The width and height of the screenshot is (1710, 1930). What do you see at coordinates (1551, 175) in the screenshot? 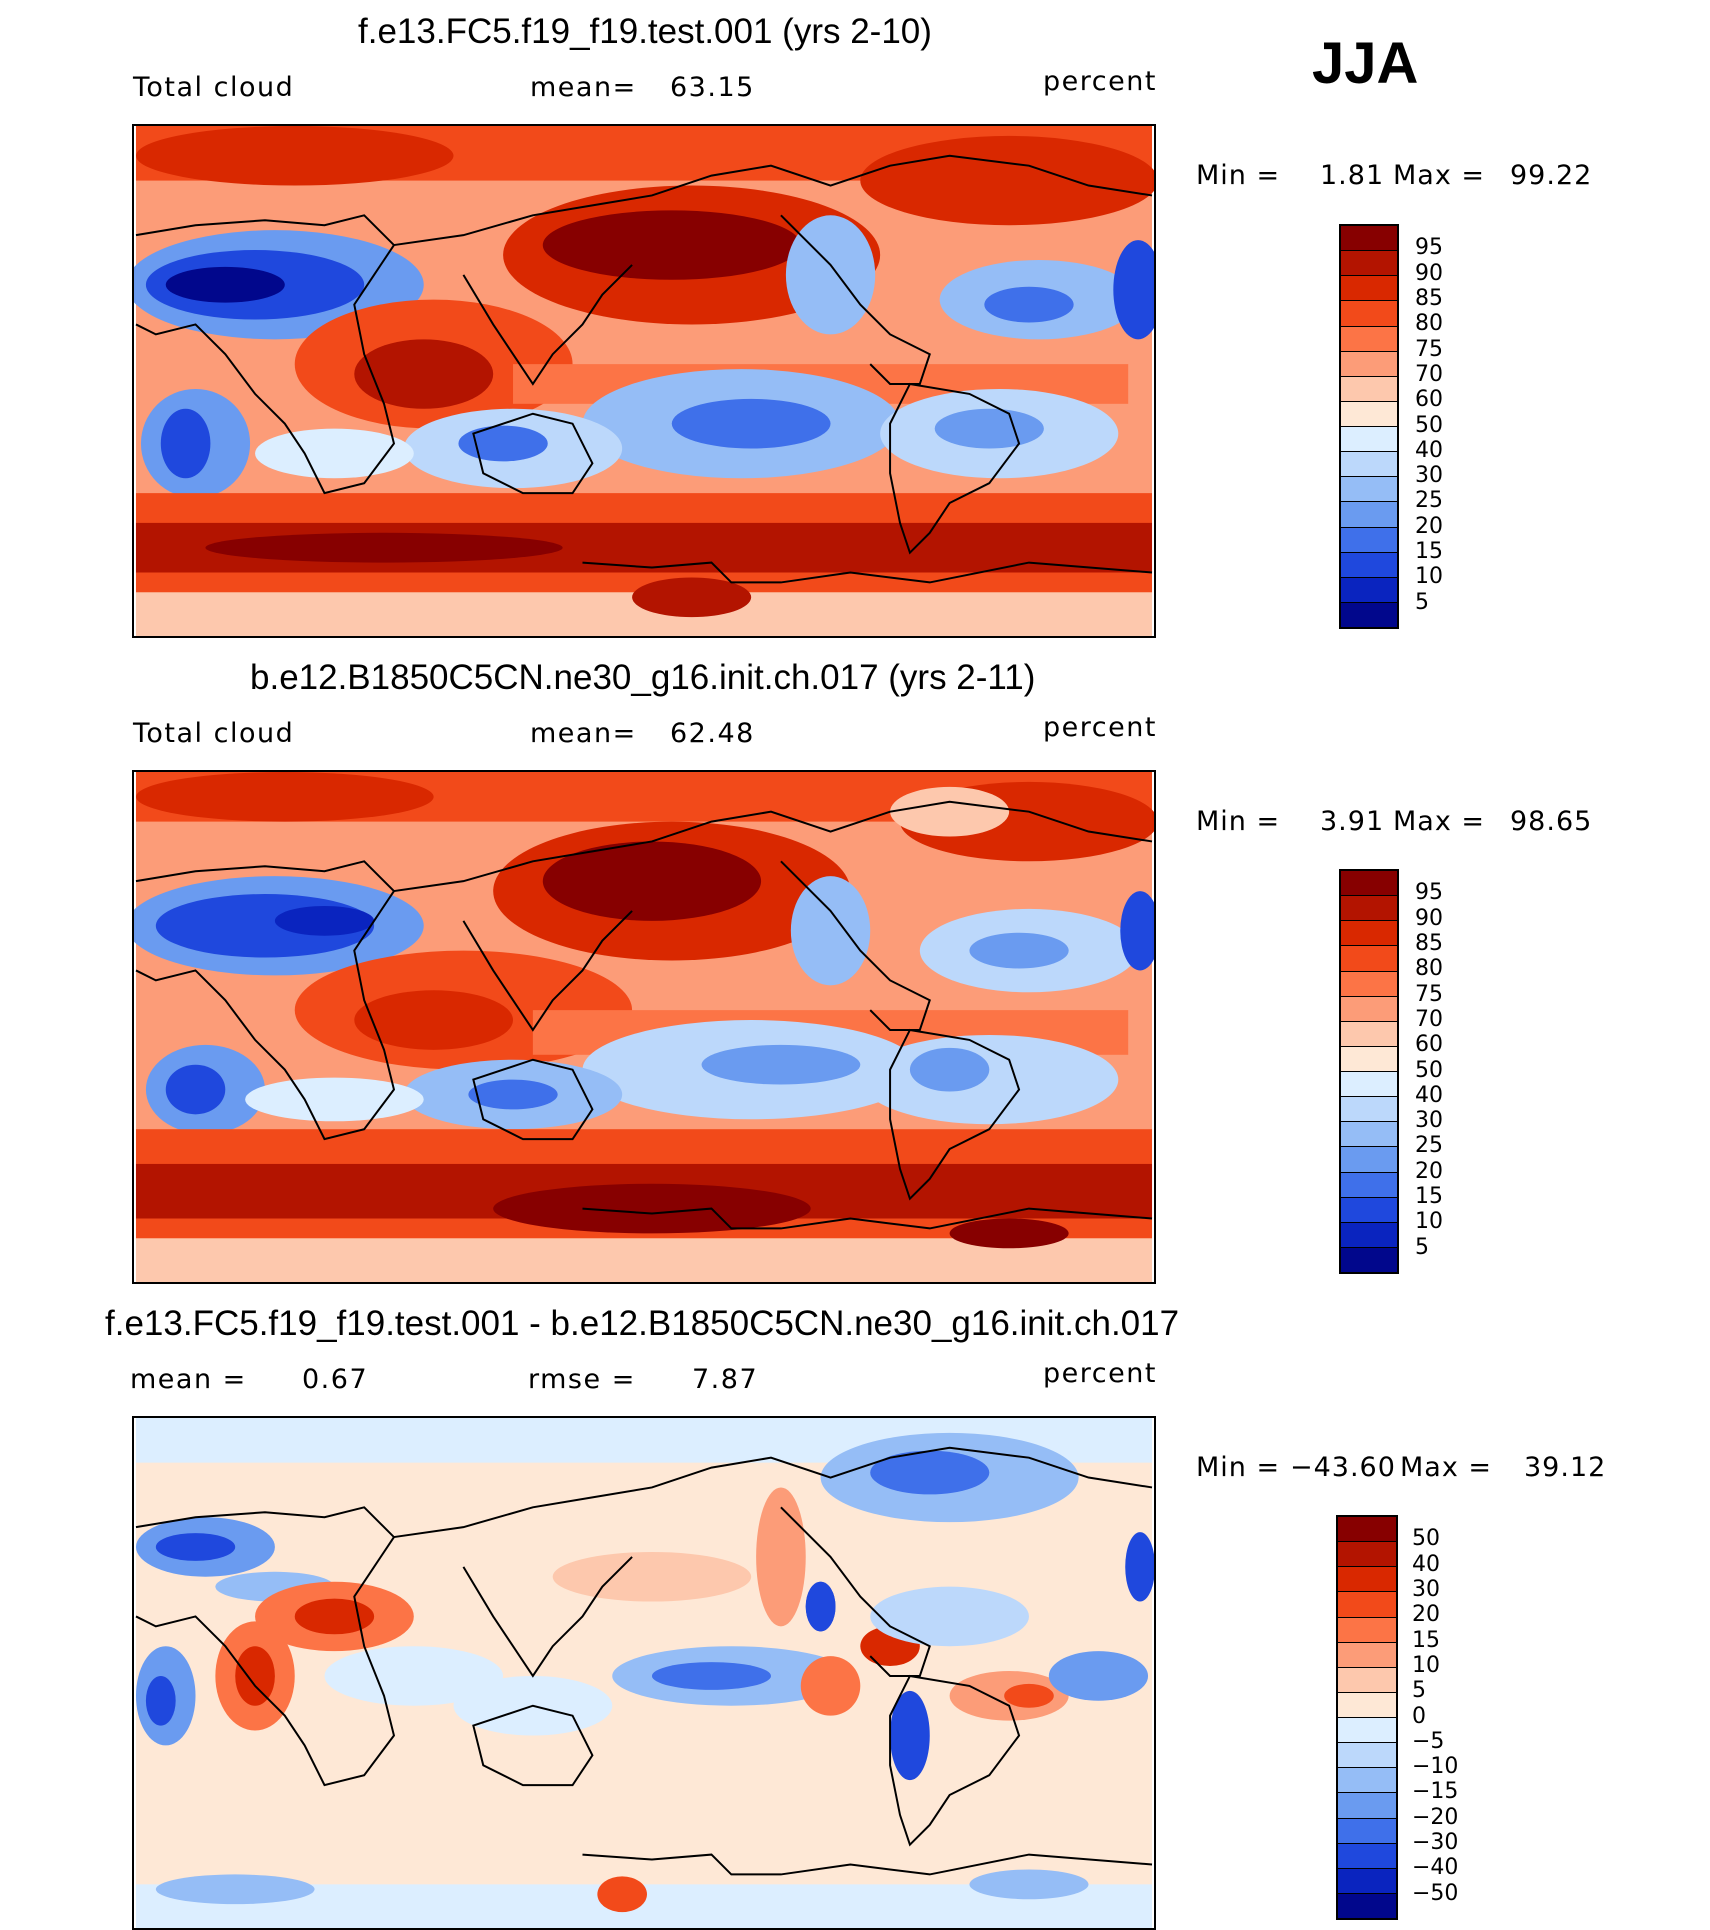
I see `panel1-max-value: 99.22` at bounding box center [1551, 175].